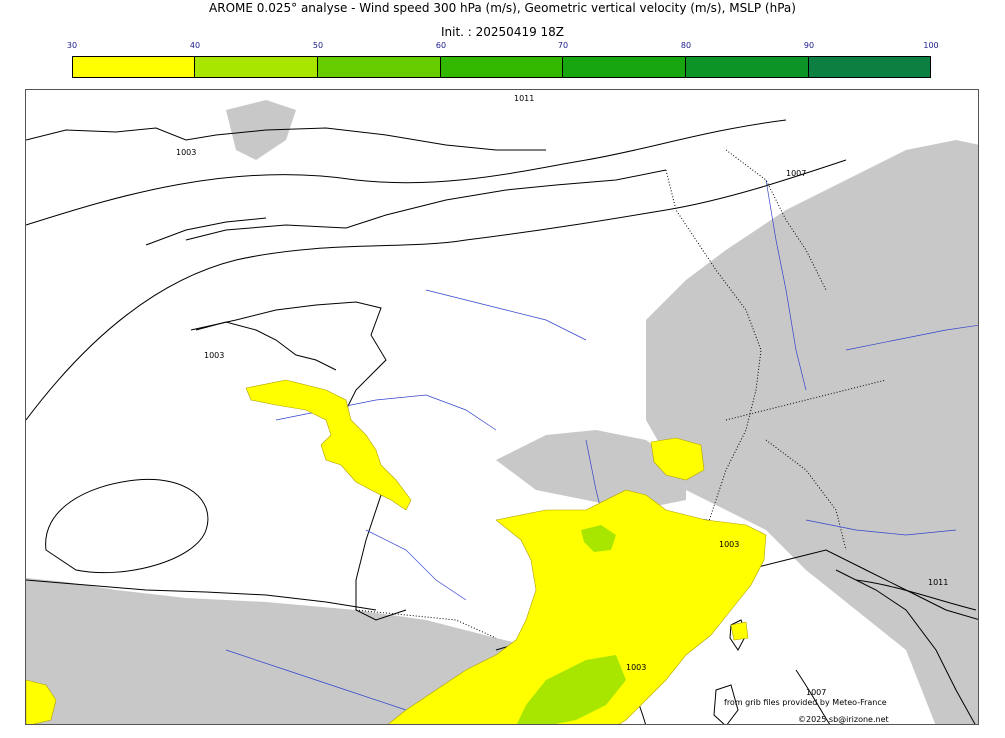 This screenshot has height=738, width=1005. Describe the element at coordinates (563, 45) in the screenshot. I see `colorbar-tick: 70` at that location.